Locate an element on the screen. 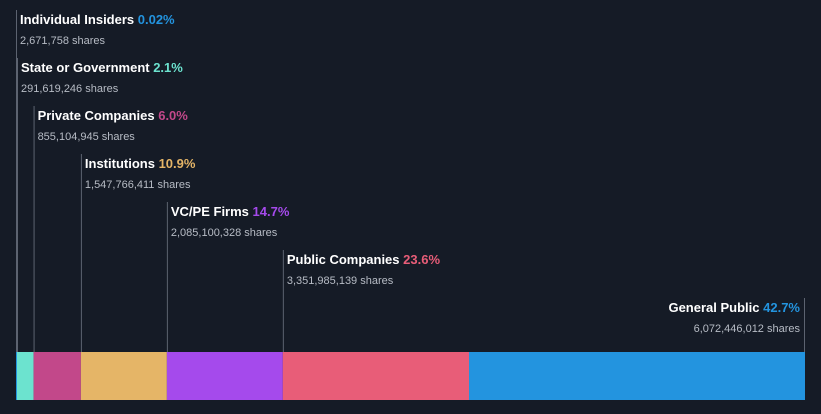  segment-name: Institutions is located at coordinates (122, 163).